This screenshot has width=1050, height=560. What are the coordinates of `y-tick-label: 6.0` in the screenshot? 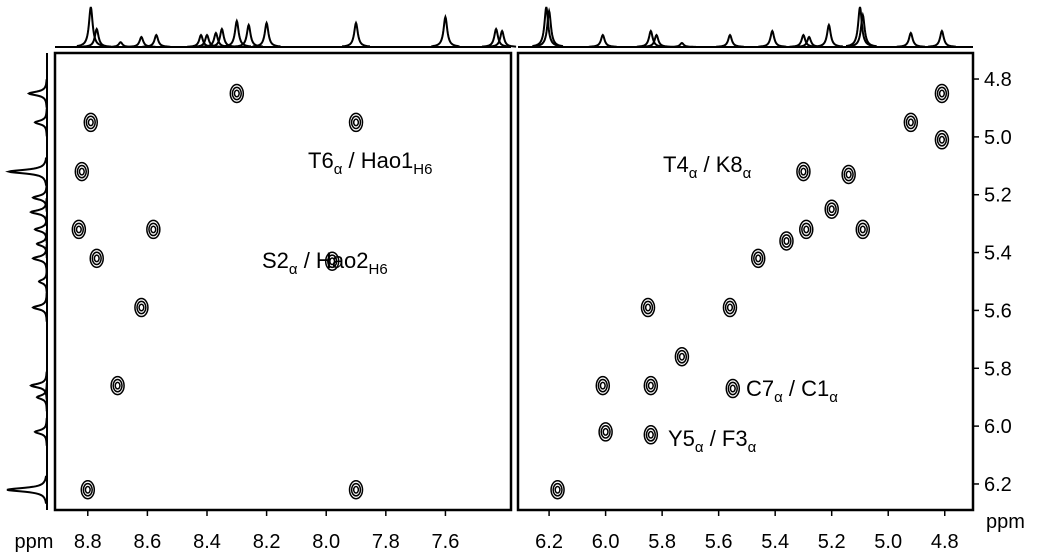 It's located at (998, 427).